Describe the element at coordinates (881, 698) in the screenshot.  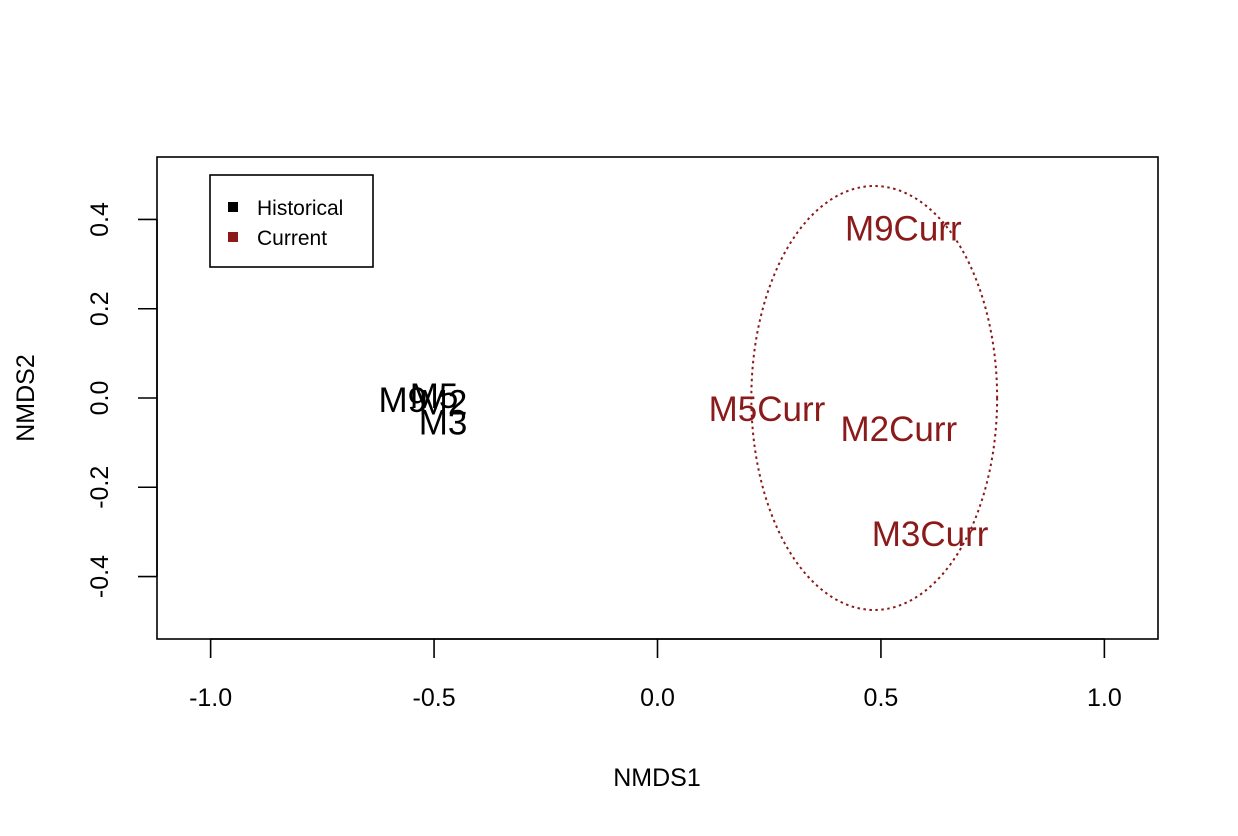
I see `x-tick-label-3: 0.5` at that location.